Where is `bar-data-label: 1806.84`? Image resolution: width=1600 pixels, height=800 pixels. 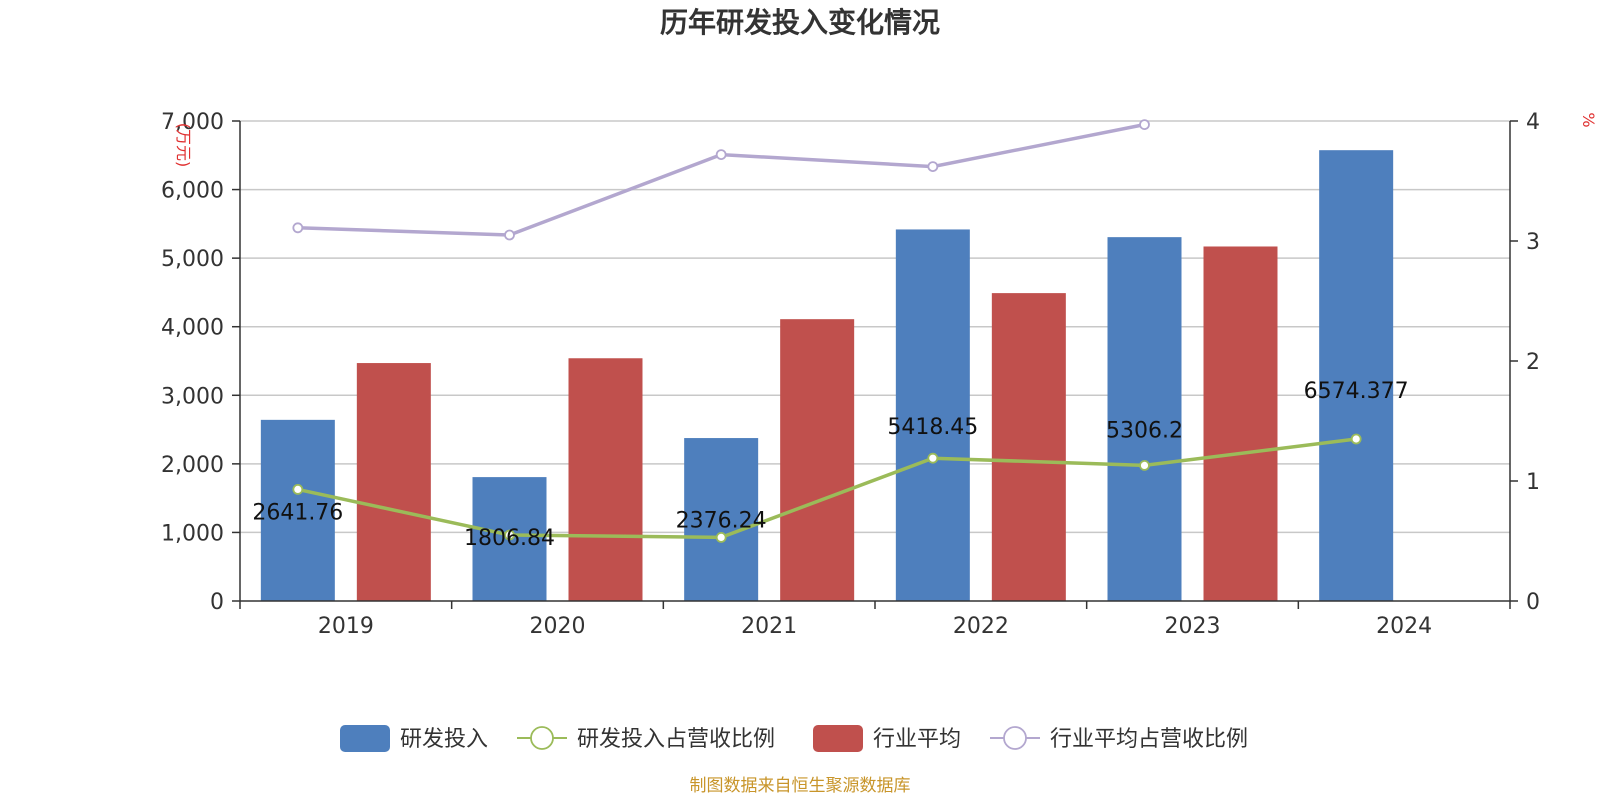
bar-data-label: 1806.84 is located at coordinates (509, 538).